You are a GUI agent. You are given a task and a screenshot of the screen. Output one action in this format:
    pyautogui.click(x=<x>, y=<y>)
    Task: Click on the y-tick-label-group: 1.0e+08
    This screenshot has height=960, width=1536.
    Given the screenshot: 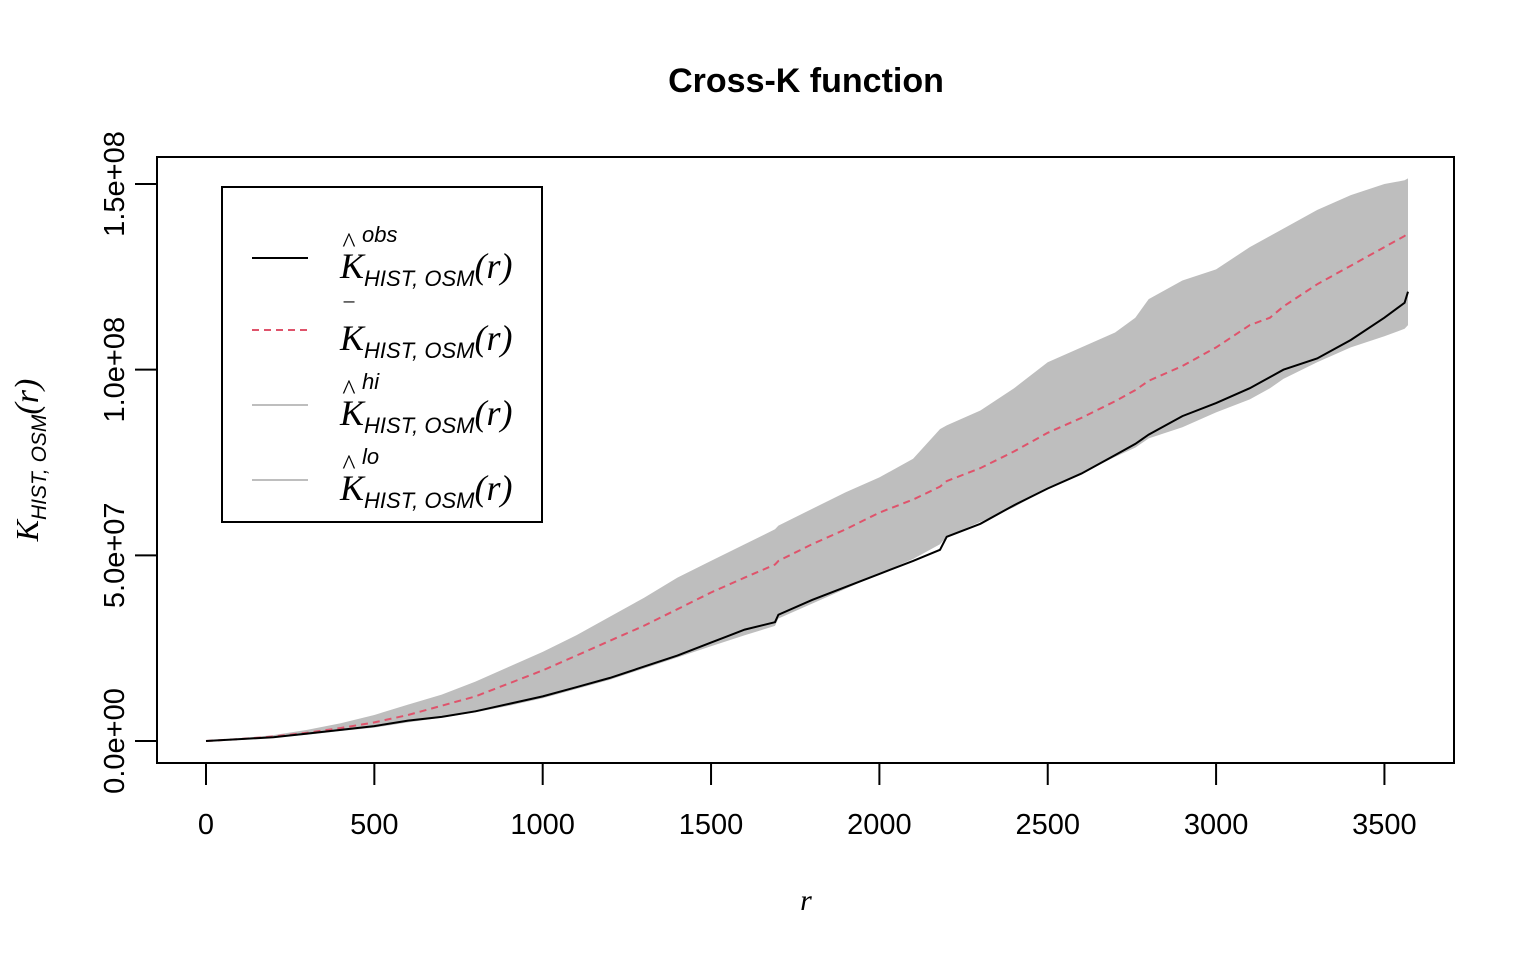 What is the action you would take?
    pyautogui.click(x=115, y=370)
    